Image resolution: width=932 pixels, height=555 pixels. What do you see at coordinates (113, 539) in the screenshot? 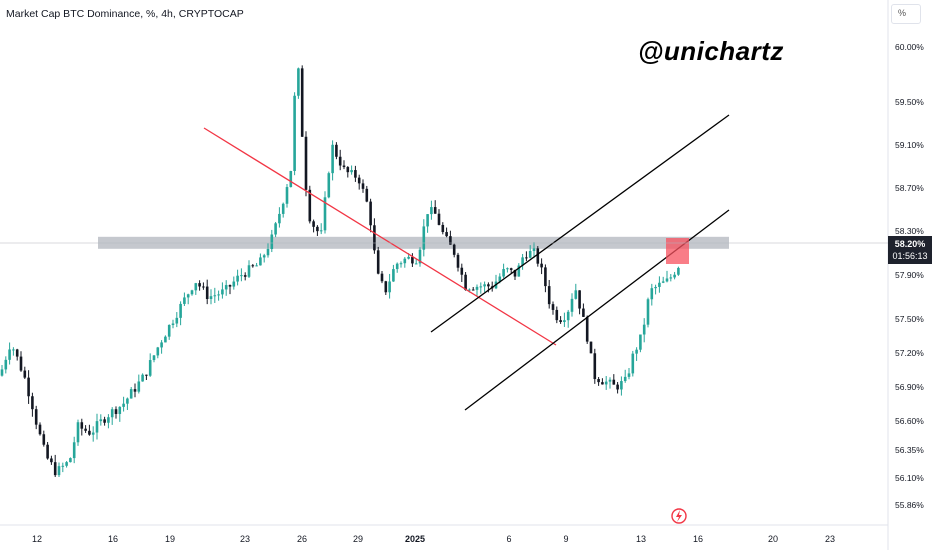
I see `x-tick-label: 16` at bounding box center [113, 539].